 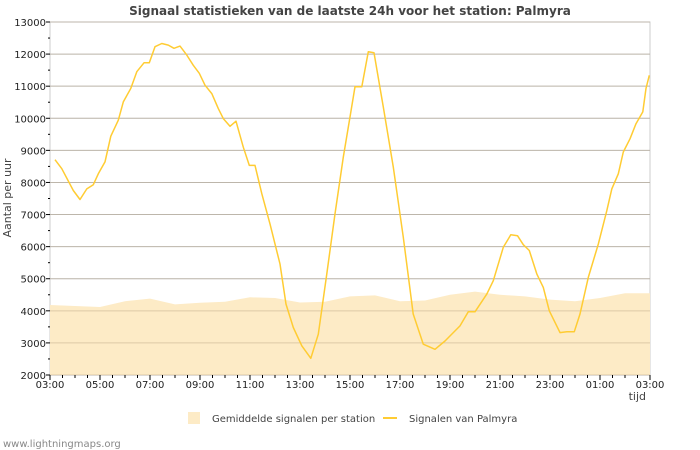 What do you see at coordinates (350, 385) in the screenshot?
I see `x-tick-label: 15:00` at bounding box center [350, 385].